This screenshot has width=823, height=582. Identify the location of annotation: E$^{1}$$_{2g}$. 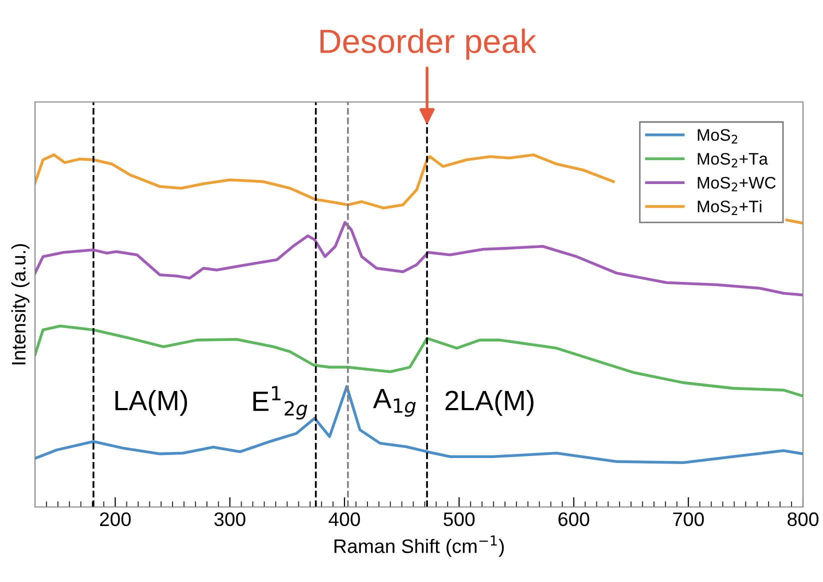
(280, 403).